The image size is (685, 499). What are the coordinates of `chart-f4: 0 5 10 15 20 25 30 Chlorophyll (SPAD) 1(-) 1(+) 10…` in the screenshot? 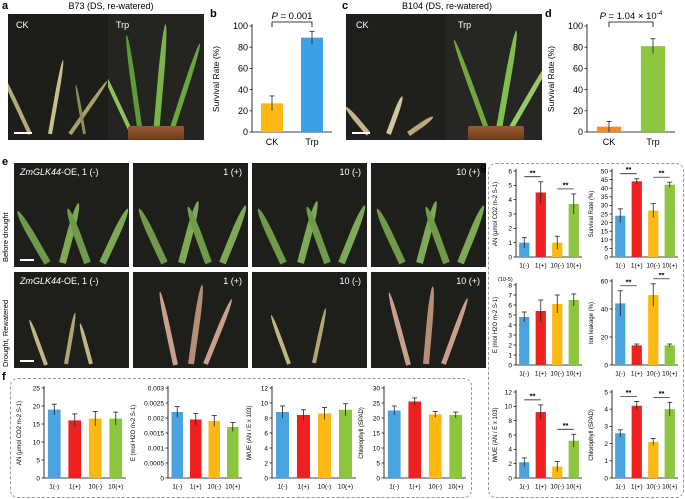 It's located at (412, 438).